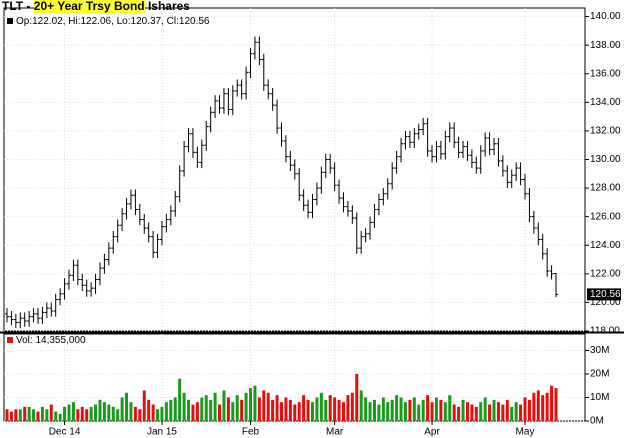  I want to click on x-tick-label: Jan 15, so click(162, 432).